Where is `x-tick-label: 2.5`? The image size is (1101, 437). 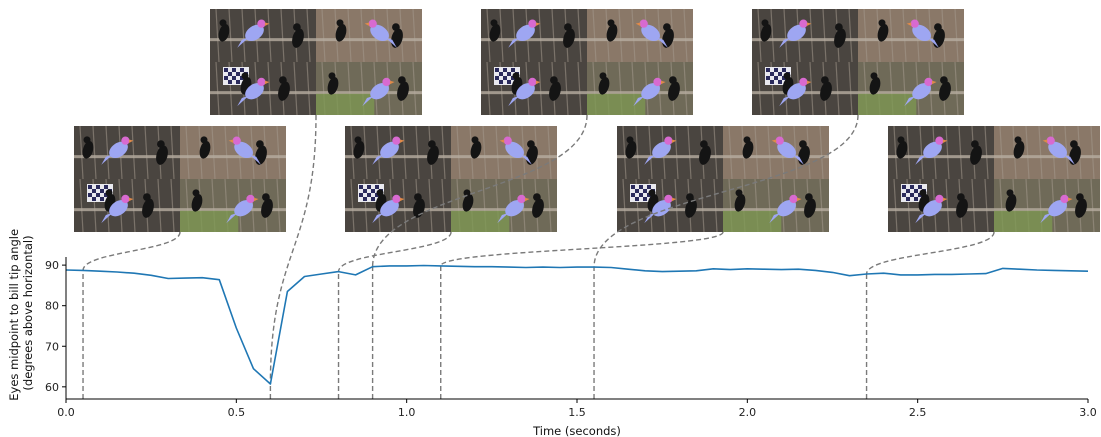
x-tick-label: 2.5 is located at coordinates (918, 412).